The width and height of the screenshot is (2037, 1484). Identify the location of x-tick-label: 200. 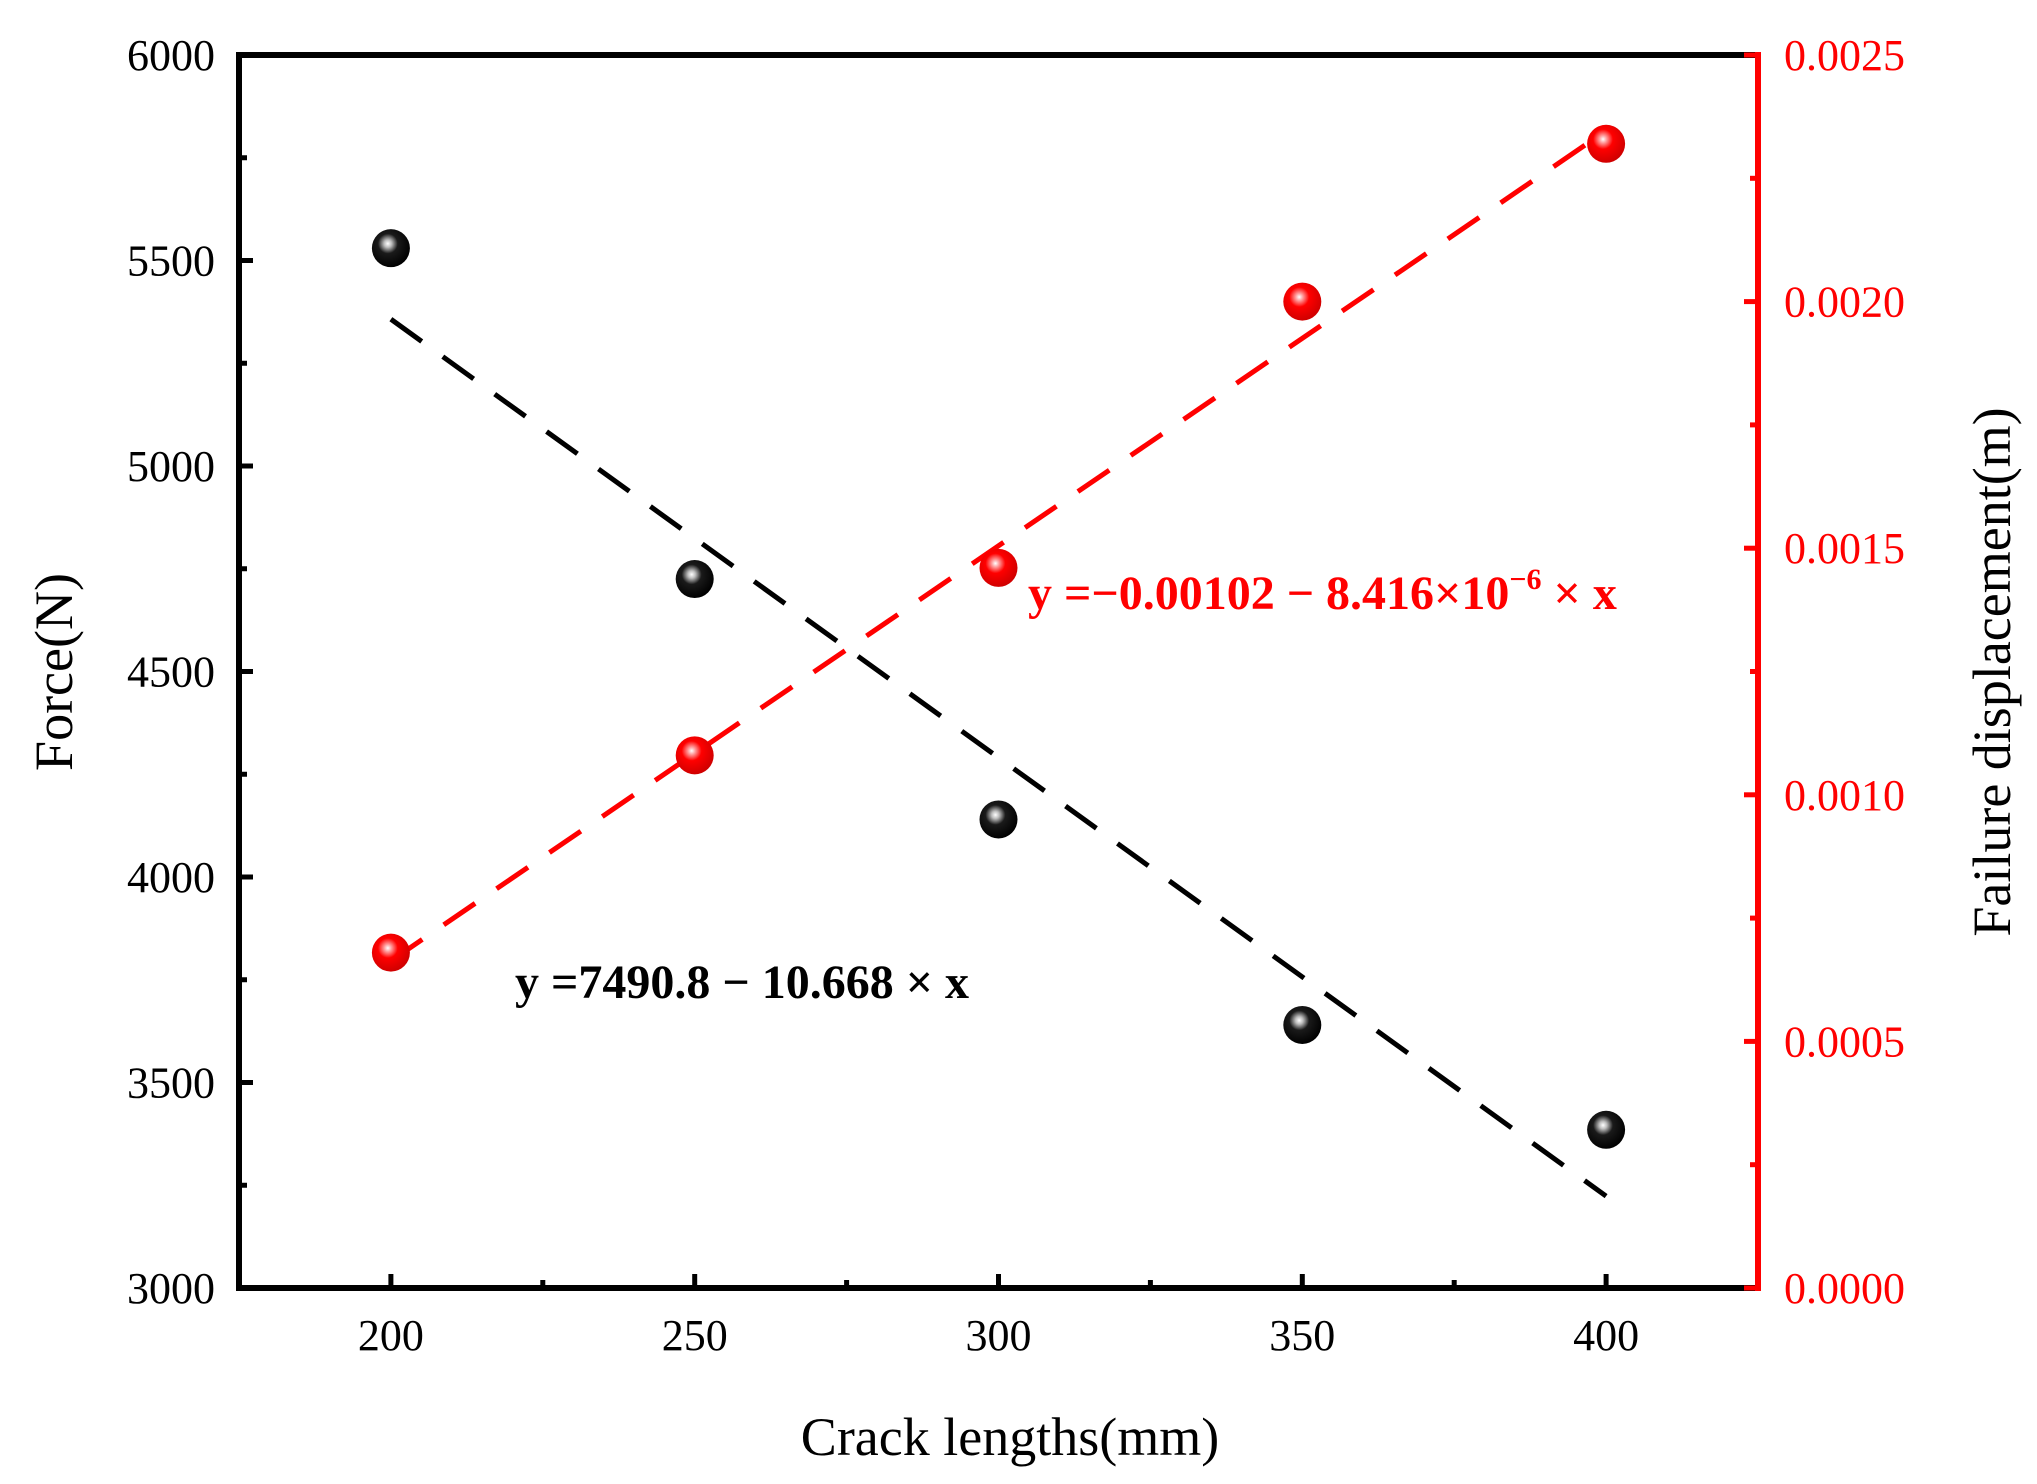
(391, 1335).